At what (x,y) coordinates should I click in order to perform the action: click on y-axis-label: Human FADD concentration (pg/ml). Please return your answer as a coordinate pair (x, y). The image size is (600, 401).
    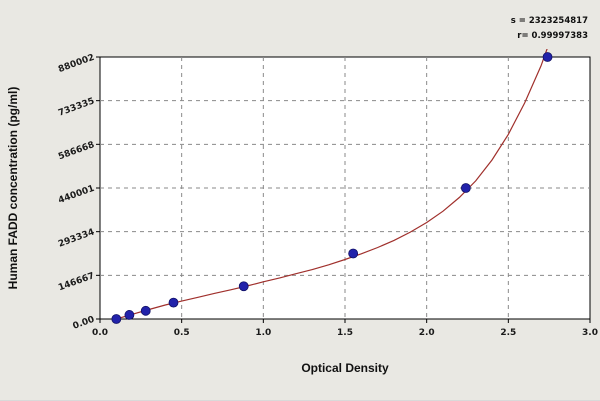
    Looking at the image, I should click on (13, 188).